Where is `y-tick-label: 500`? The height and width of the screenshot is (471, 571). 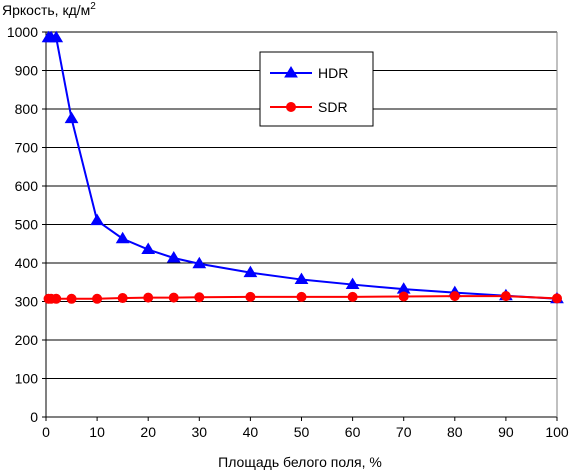
y-tick-label: 500 is located at coordinates (27, 225).